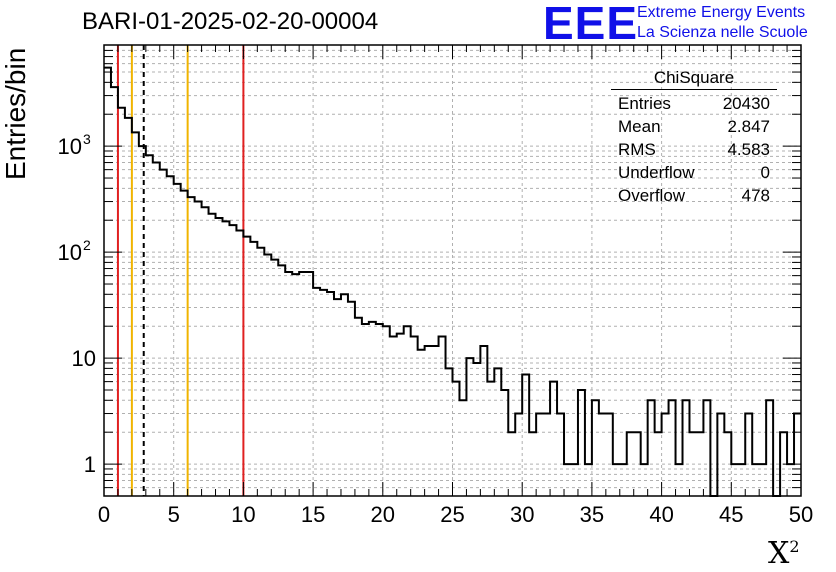 Image resolution: width=836 pixels, height=572 pixels. Describe the element at coordinates (652, 195) in the screenshot. I see `stats-label: Overflow` at that location.